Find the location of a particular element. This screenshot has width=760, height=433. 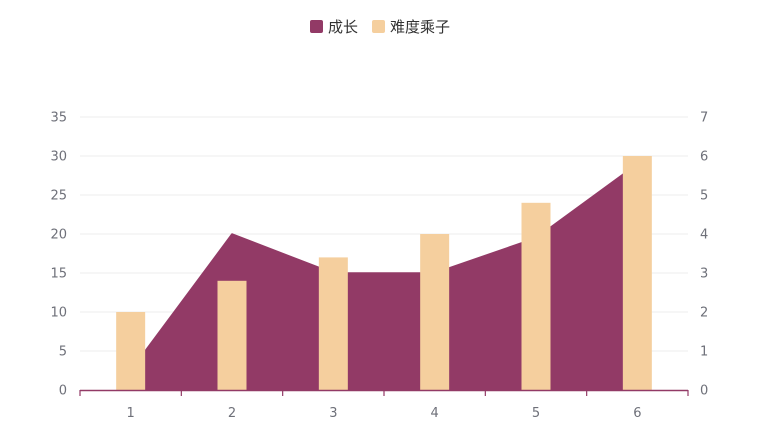

legend-label-growth: 成长 is located at coordinates (342, 27).